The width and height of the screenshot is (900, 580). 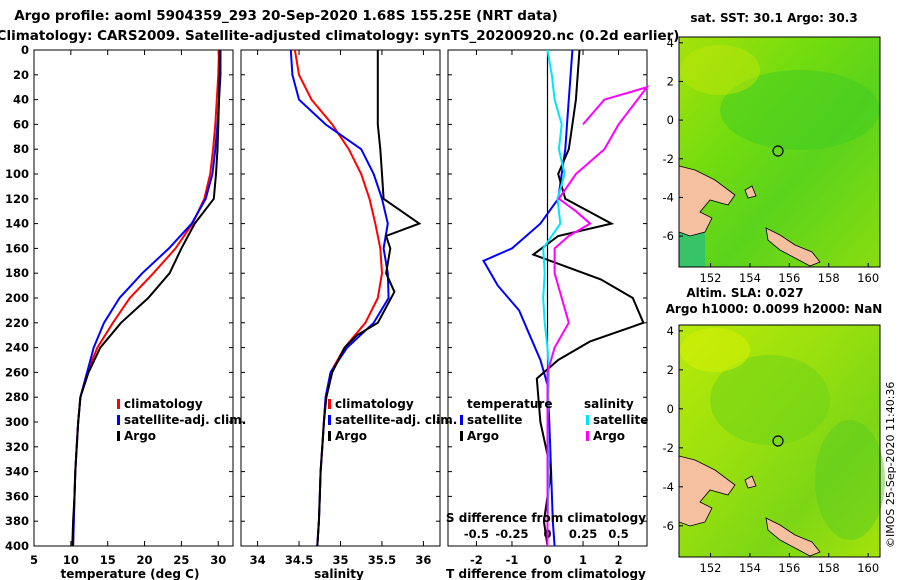 I want to click on x-tick-label: 10, so click(x=71, y=560).